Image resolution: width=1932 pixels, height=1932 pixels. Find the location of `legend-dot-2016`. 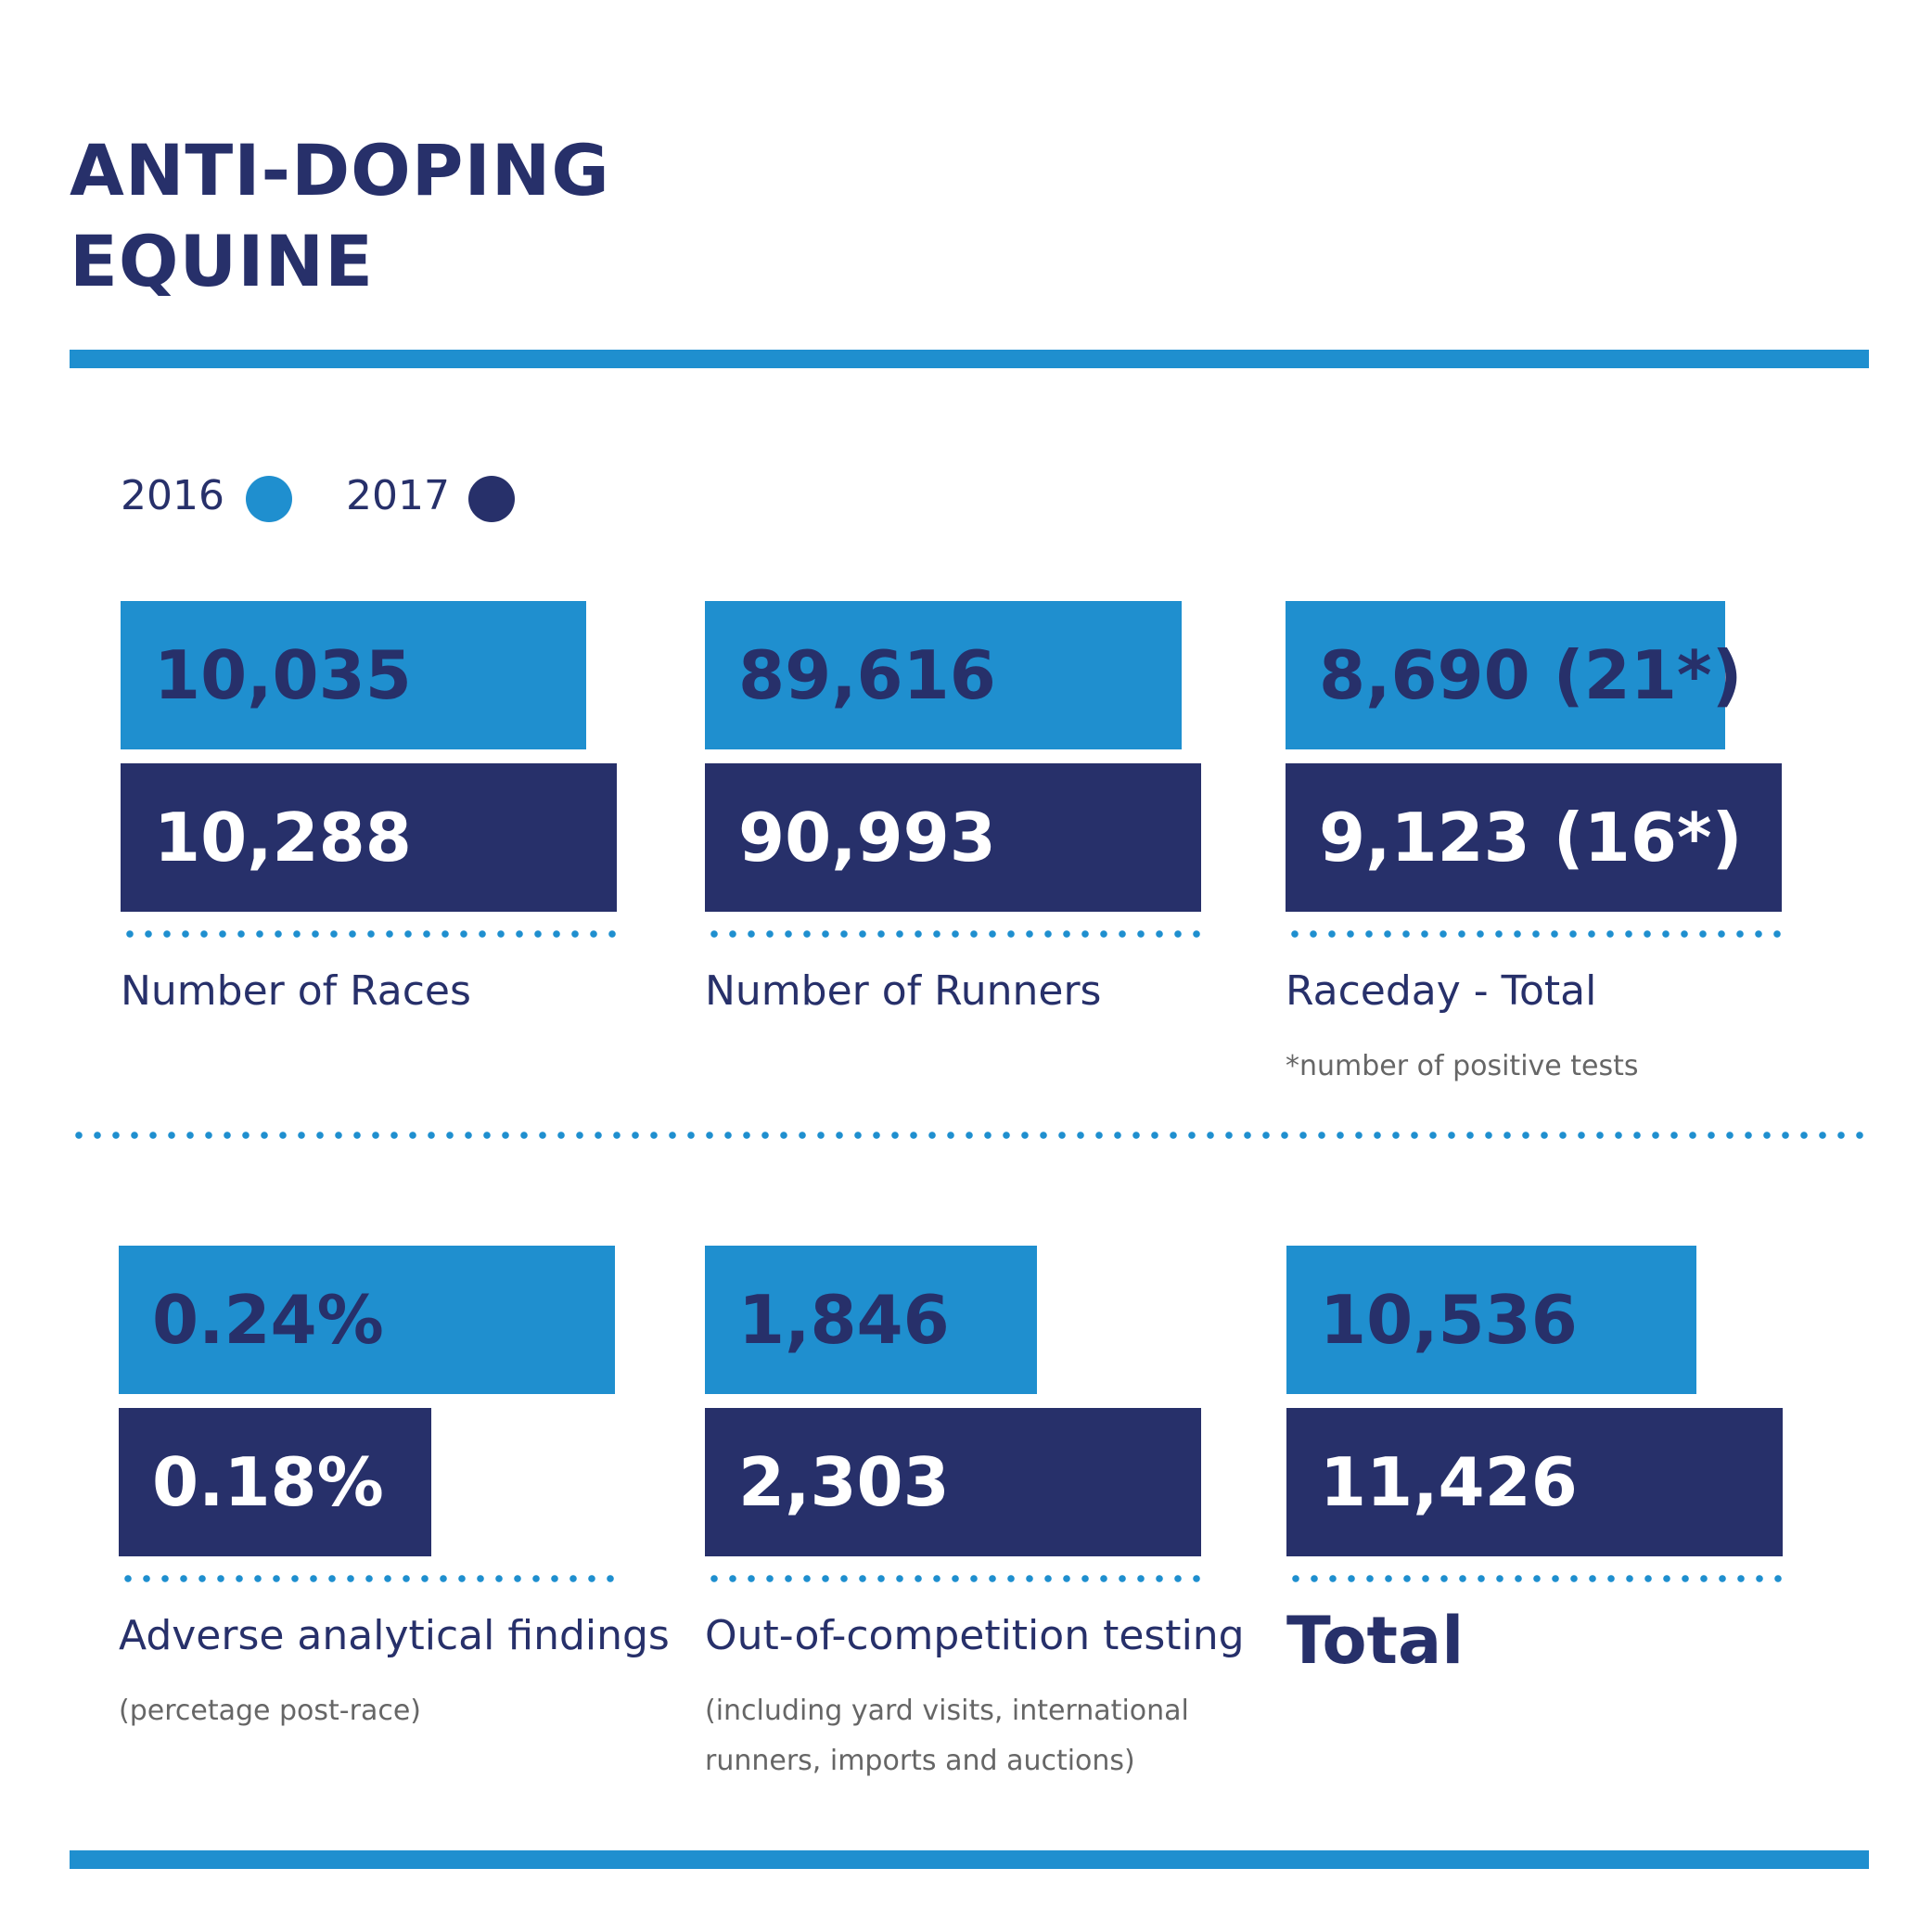

legend-dot-2016 is located at coordinates (269, 499).